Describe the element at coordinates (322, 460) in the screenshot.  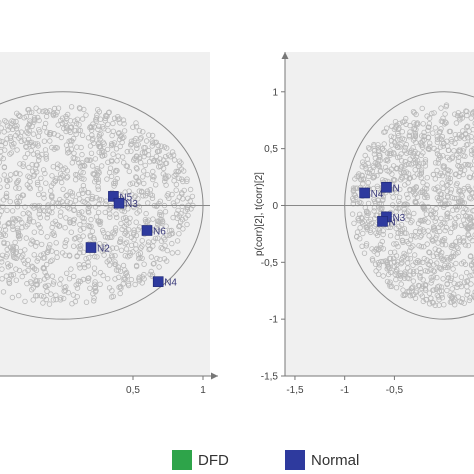
I see `legend-item-normal: Normal` at that location.